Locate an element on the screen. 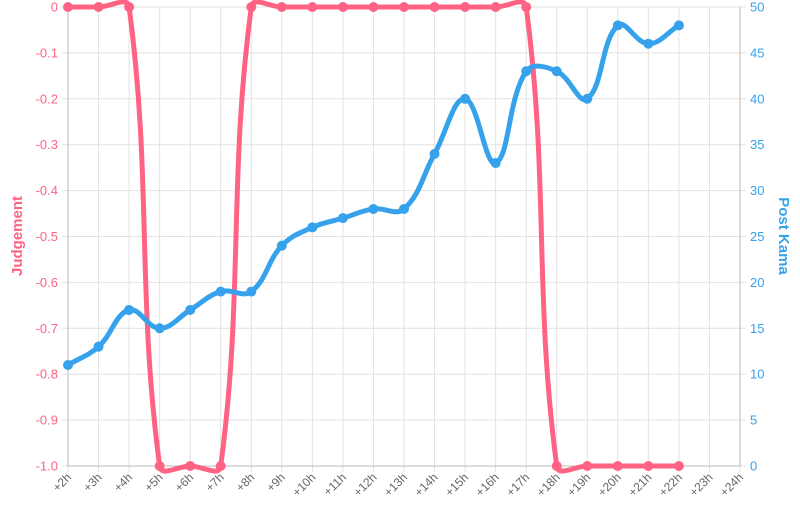  right-tick-label: 25 is located at coordinates (757, 236).